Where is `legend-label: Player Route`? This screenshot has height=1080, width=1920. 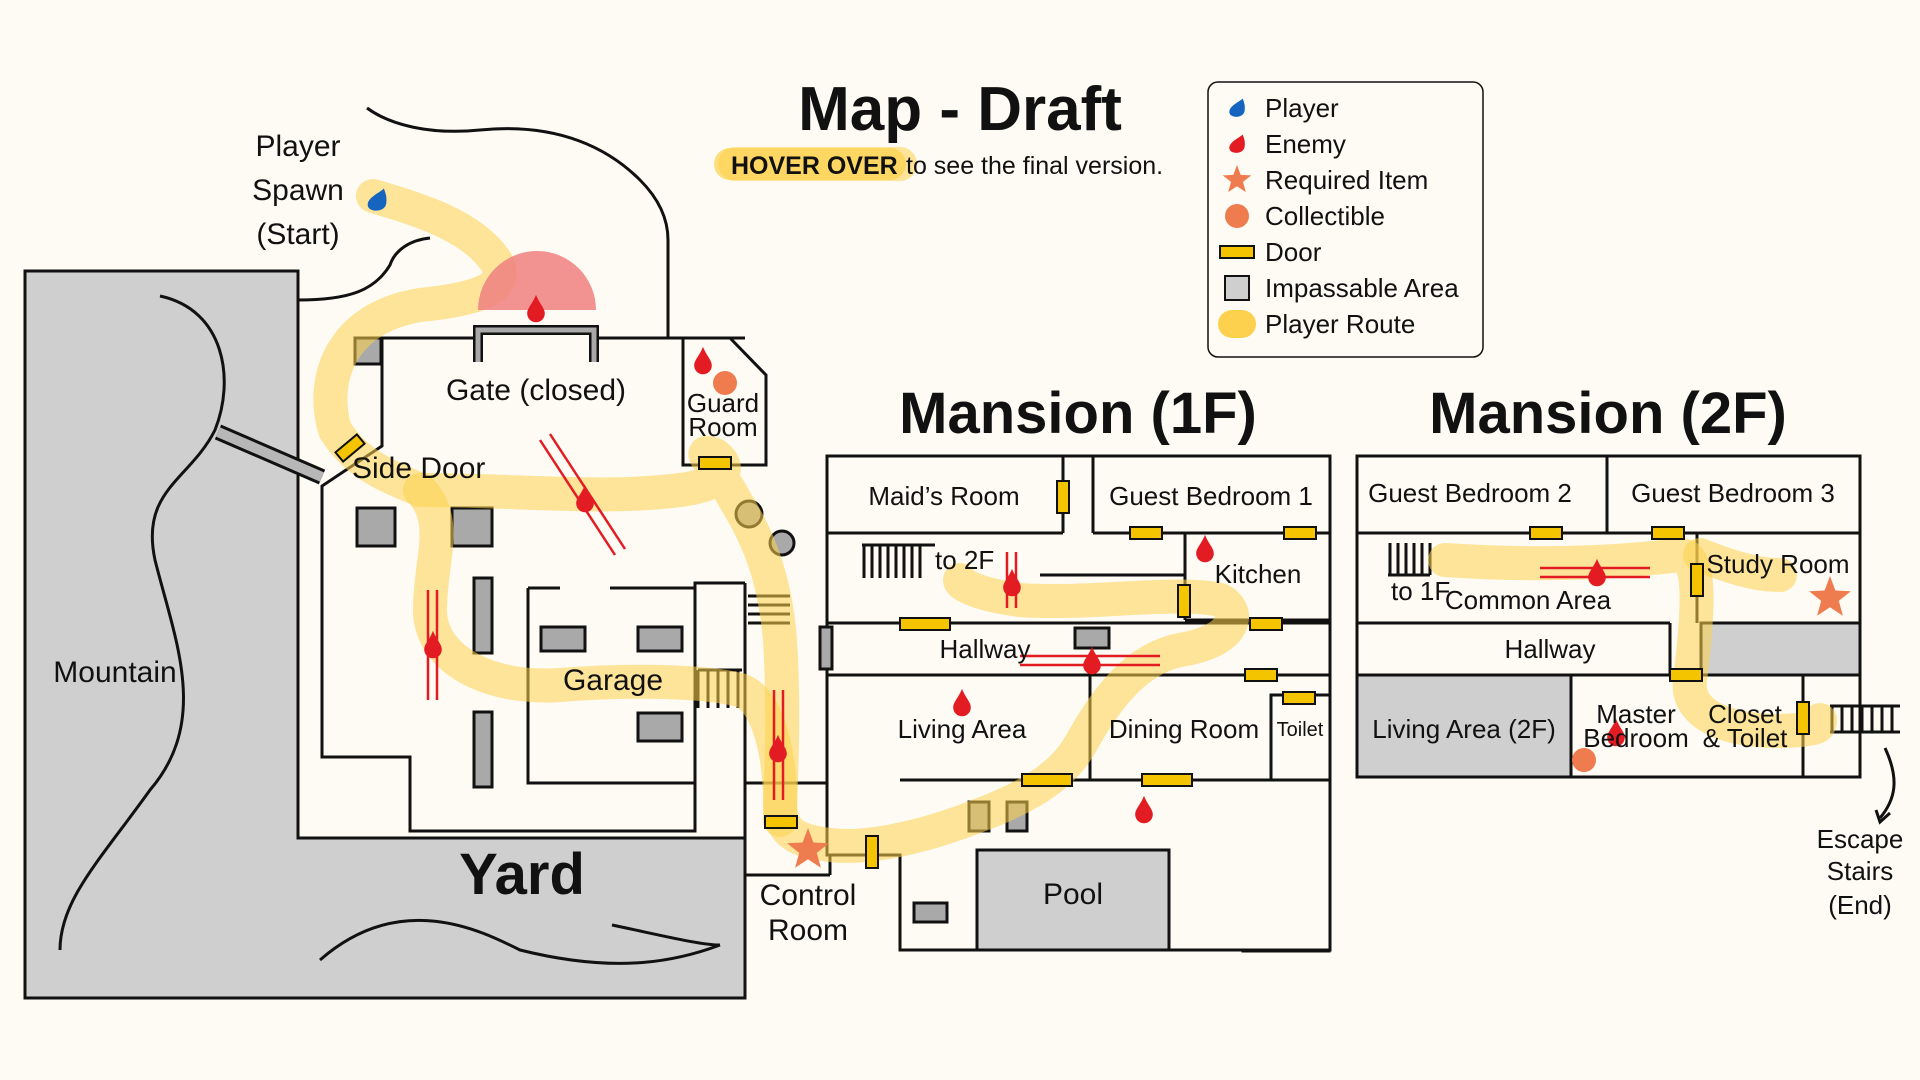
legend-label: Player Route is located at coordinates (1340, 324).